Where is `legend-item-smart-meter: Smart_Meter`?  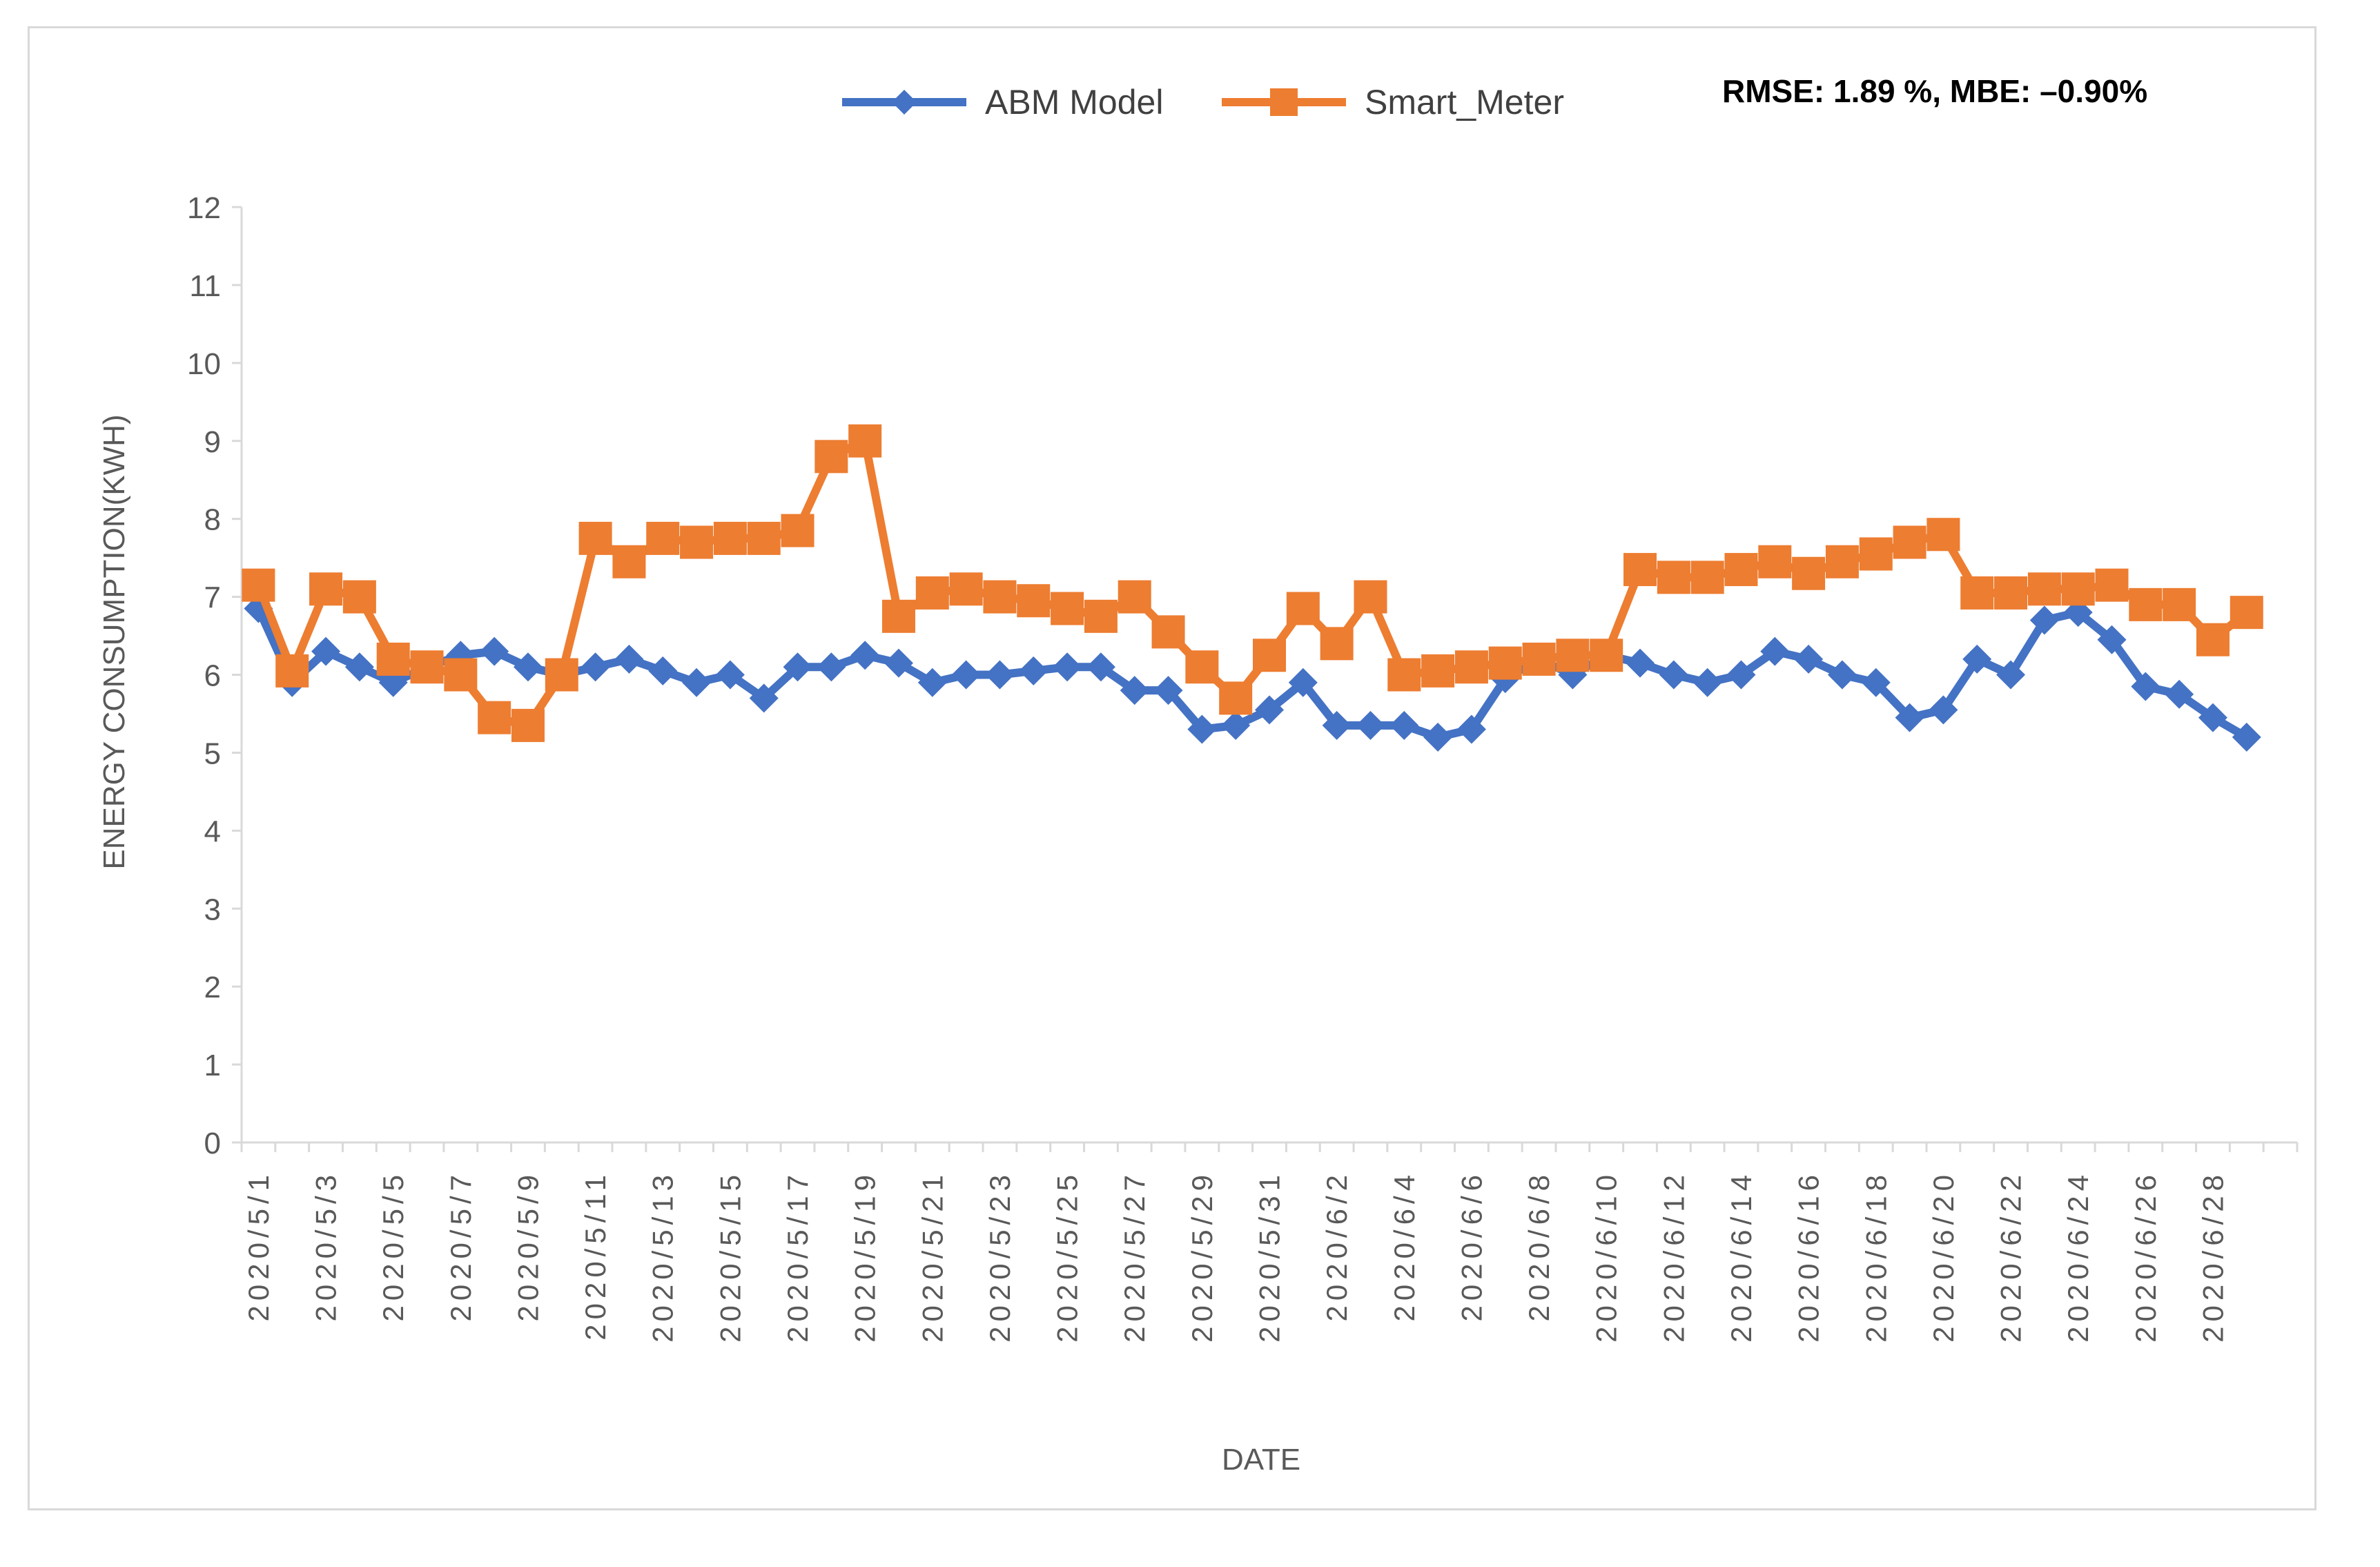 legend-item-smart-meter: Smart_Meter is located at coordinates (1391, 102).